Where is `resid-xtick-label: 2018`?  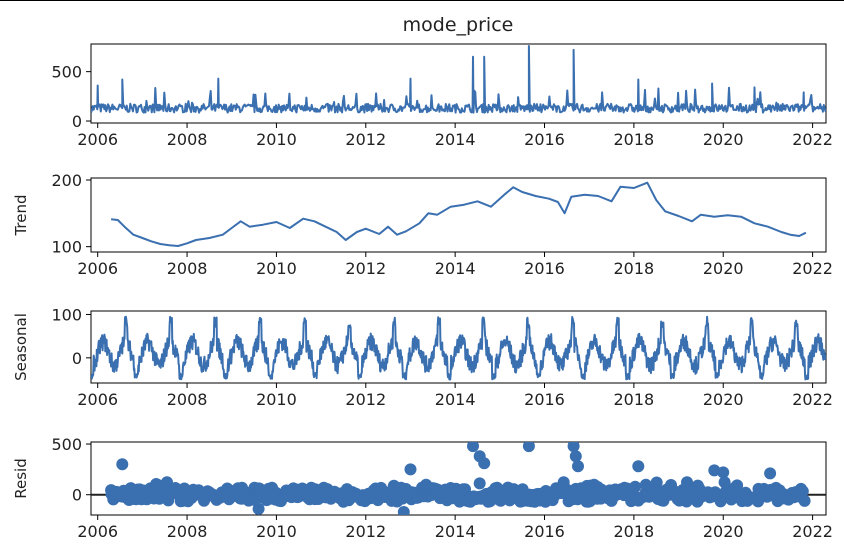 resid-xtick-label: 2018 is located at coordinates (634, 531).